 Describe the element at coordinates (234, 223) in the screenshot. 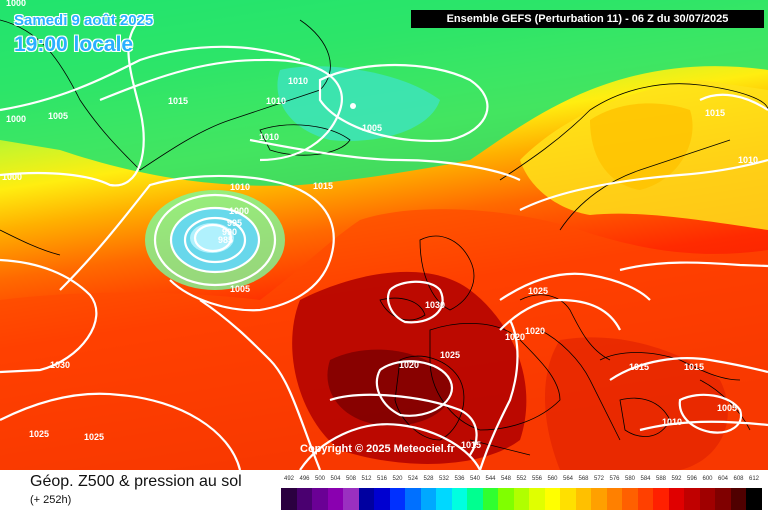

I see `isobar-label: 995` at that location.